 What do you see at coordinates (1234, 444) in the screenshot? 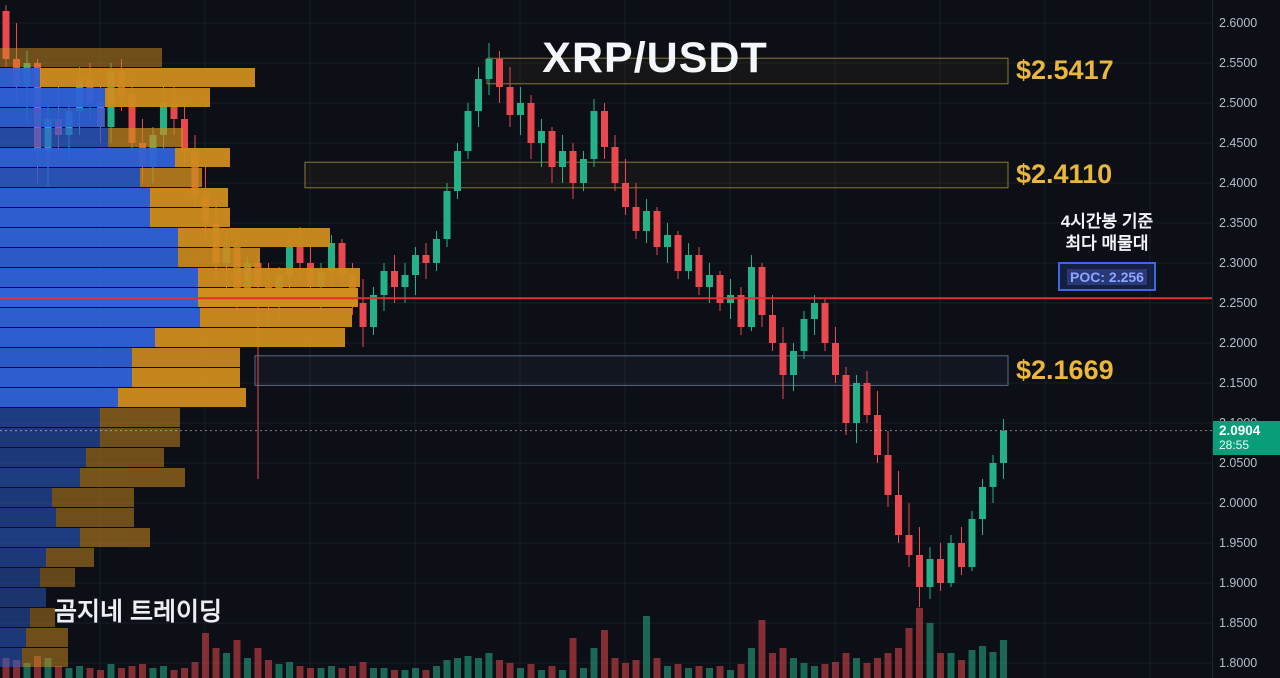
I see `candle-countdown: 28:55` at bounding box center [1234, 444].